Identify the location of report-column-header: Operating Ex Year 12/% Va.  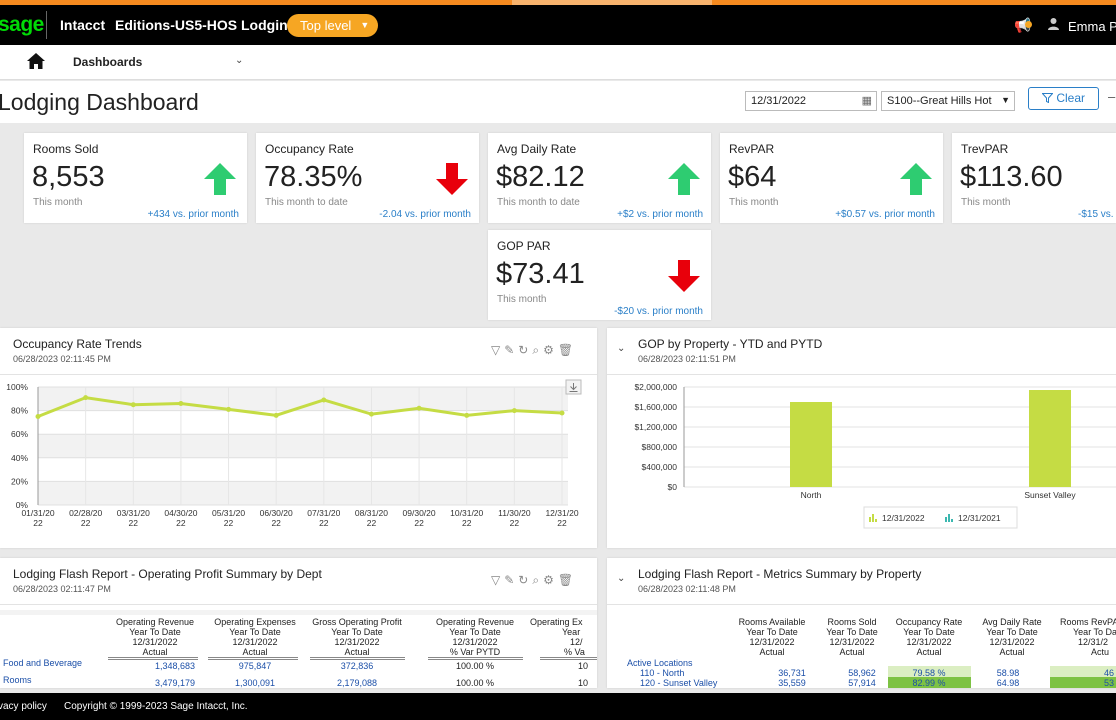
(557, 637).